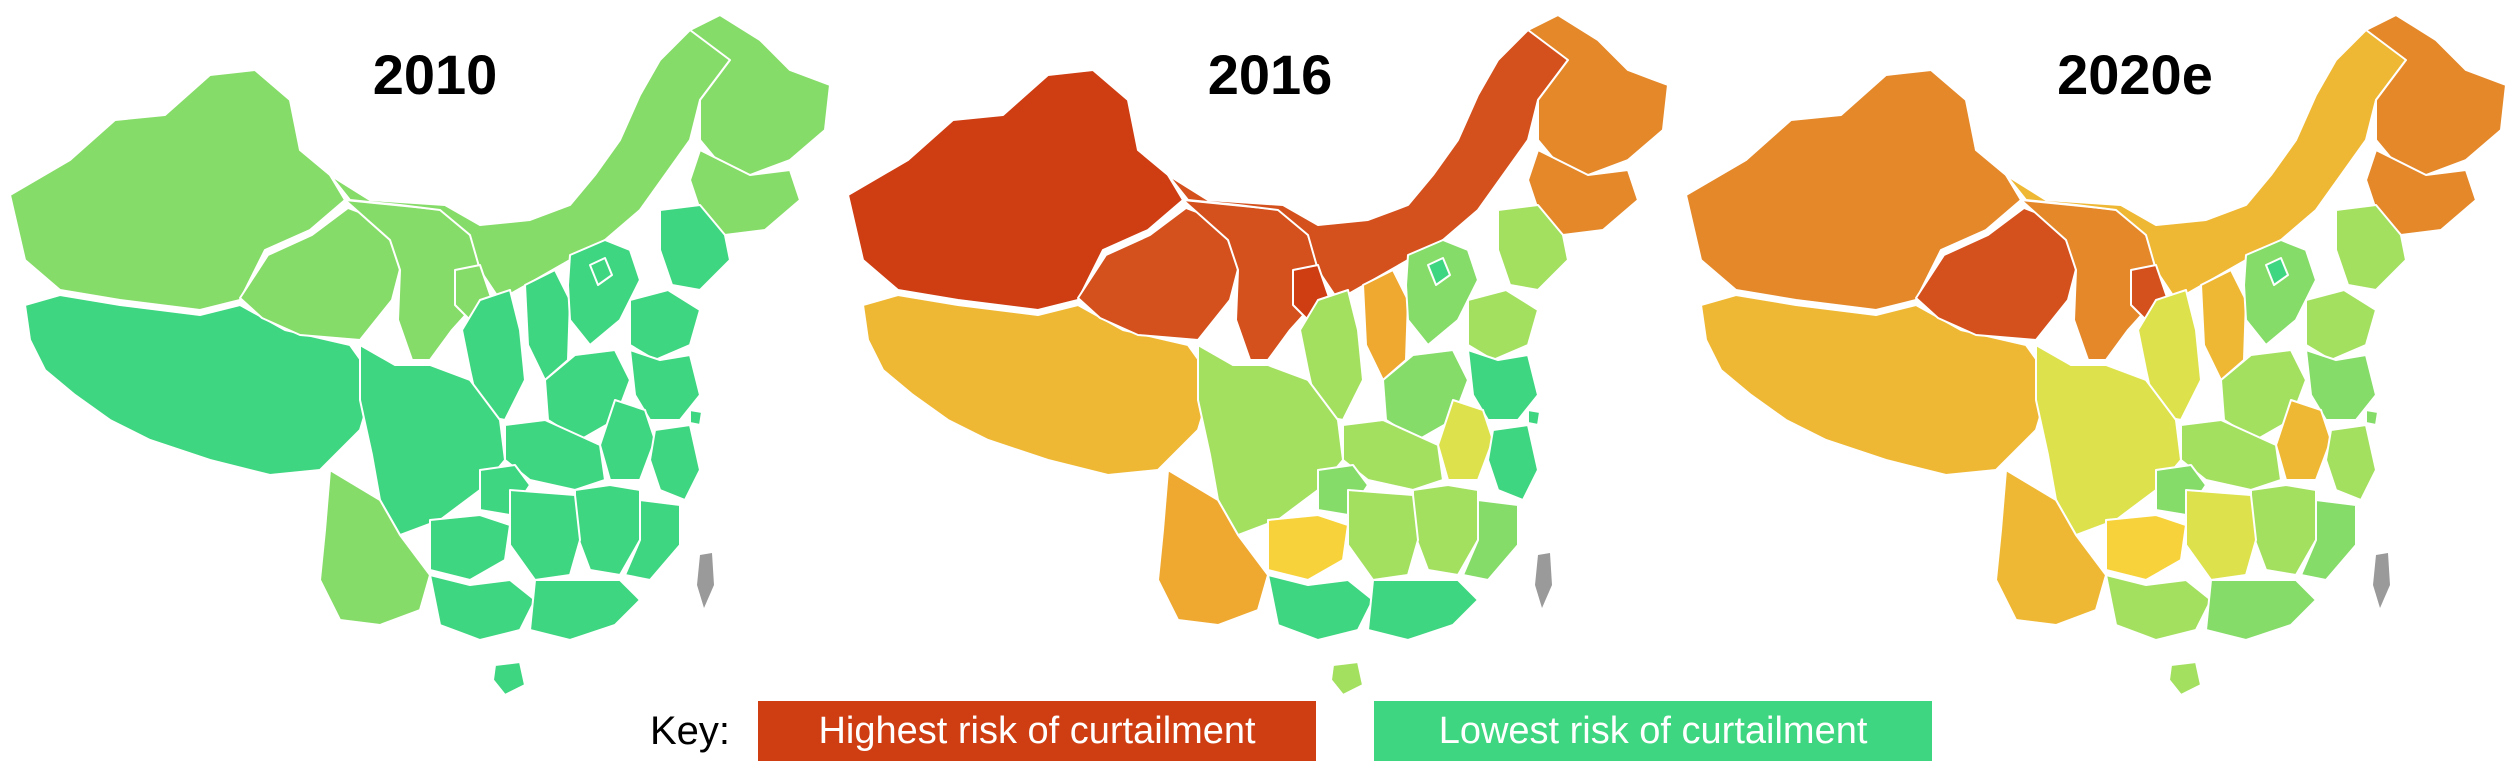  Describe the element at coordinates (1037, 731) in the screenshot. I see `legend-highest-risk: Highest risk of curtailment` at that location.